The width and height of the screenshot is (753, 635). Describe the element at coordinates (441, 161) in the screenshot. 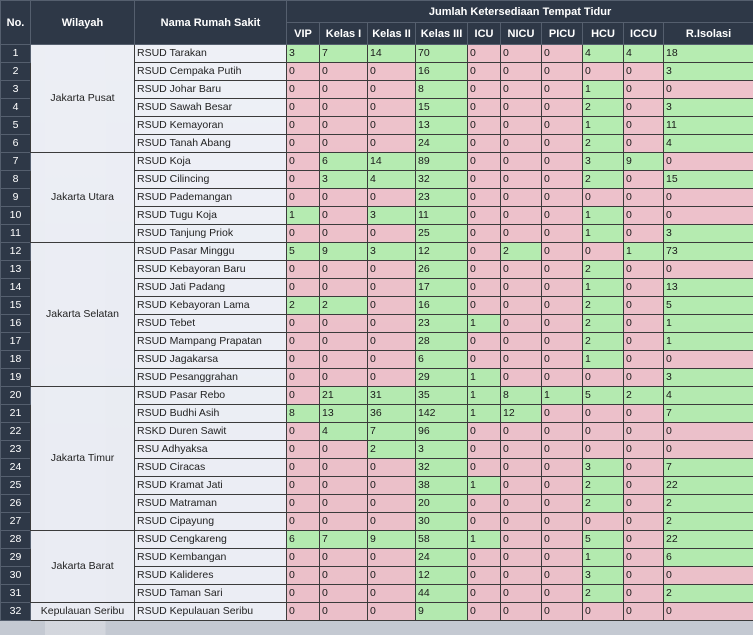

I see `bed-count-cell: 89` at that location.